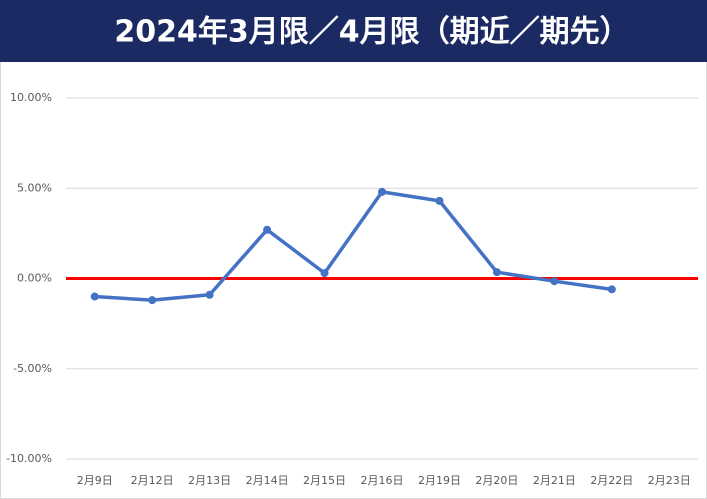 This screenshot has height=499, width=707. I want to click on x-tick-label: 2月15日, so click(324, 480).